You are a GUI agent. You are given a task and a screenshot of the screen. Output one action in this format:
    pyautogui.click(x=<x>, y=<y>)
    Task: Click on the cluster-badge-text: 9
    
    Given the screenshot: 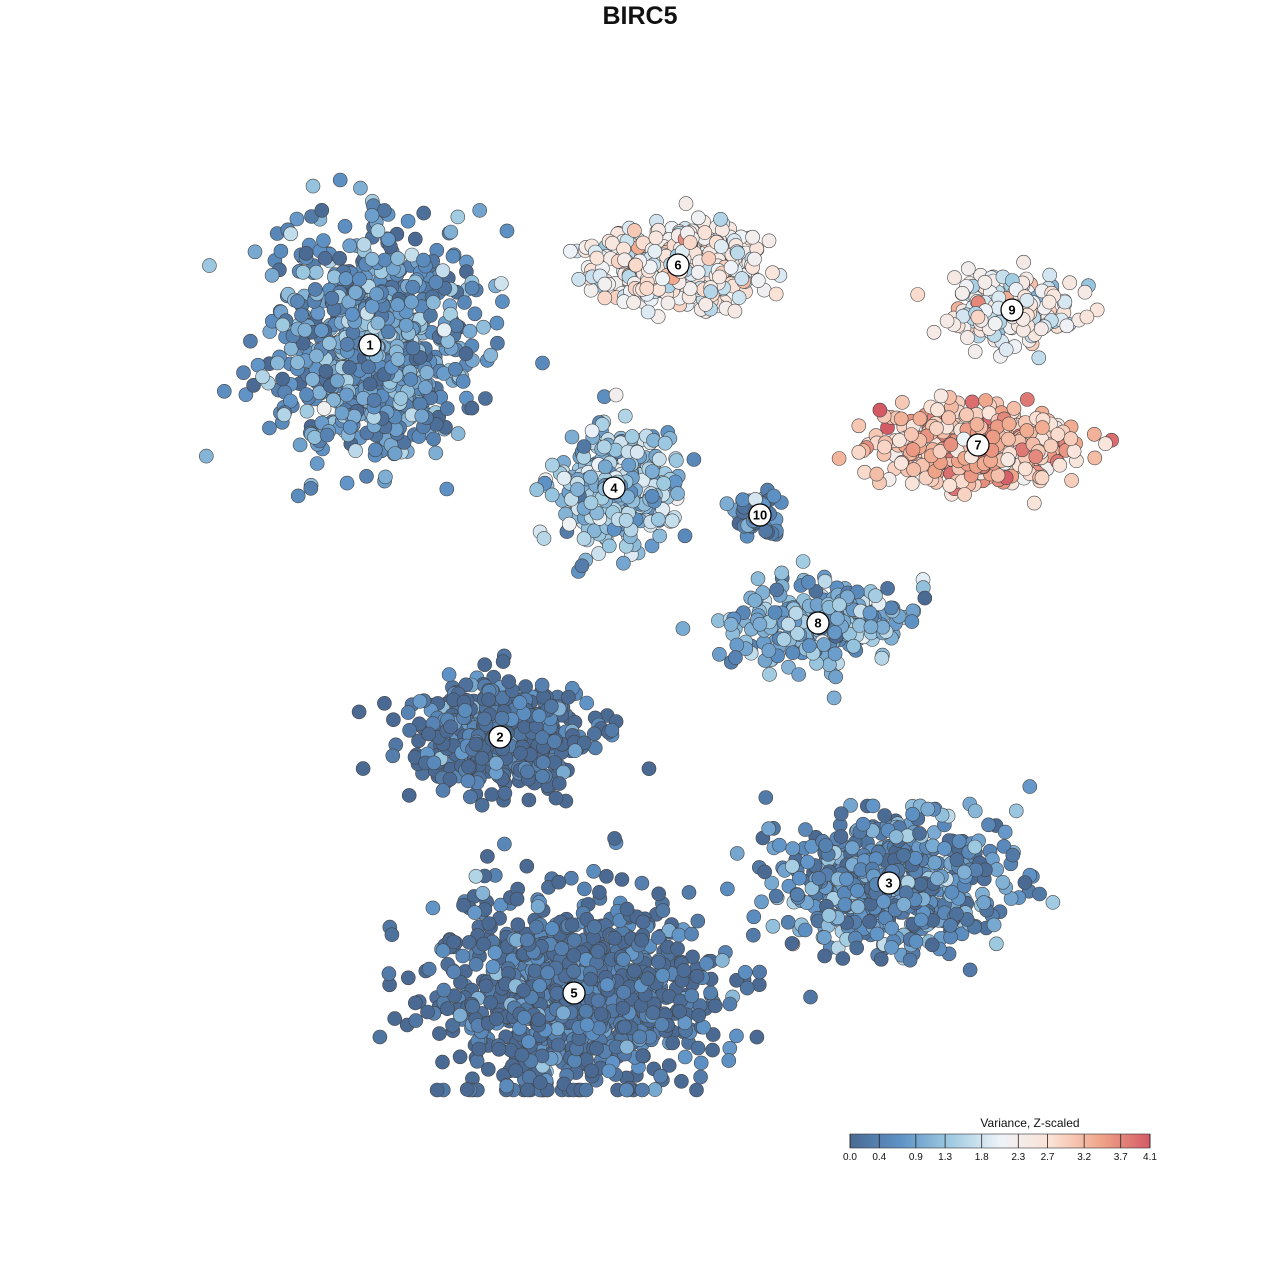 What is the action you would take?
    pyautogui.click(x=1011, y=310)
    